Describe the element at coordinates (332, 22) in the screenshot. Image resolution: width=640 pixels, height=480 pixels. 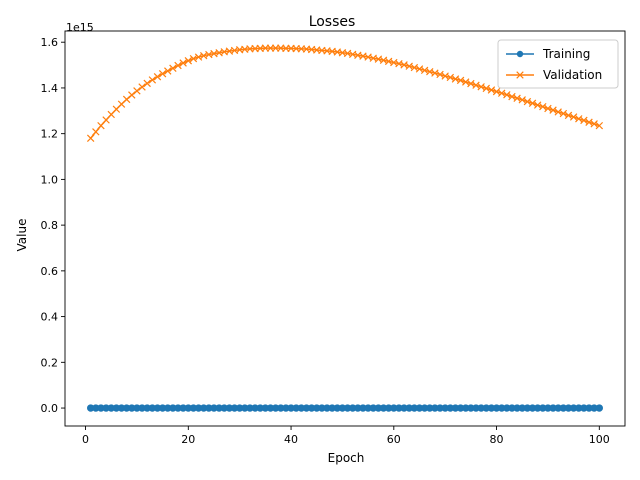
I see `chart-title: Losses` at that location.